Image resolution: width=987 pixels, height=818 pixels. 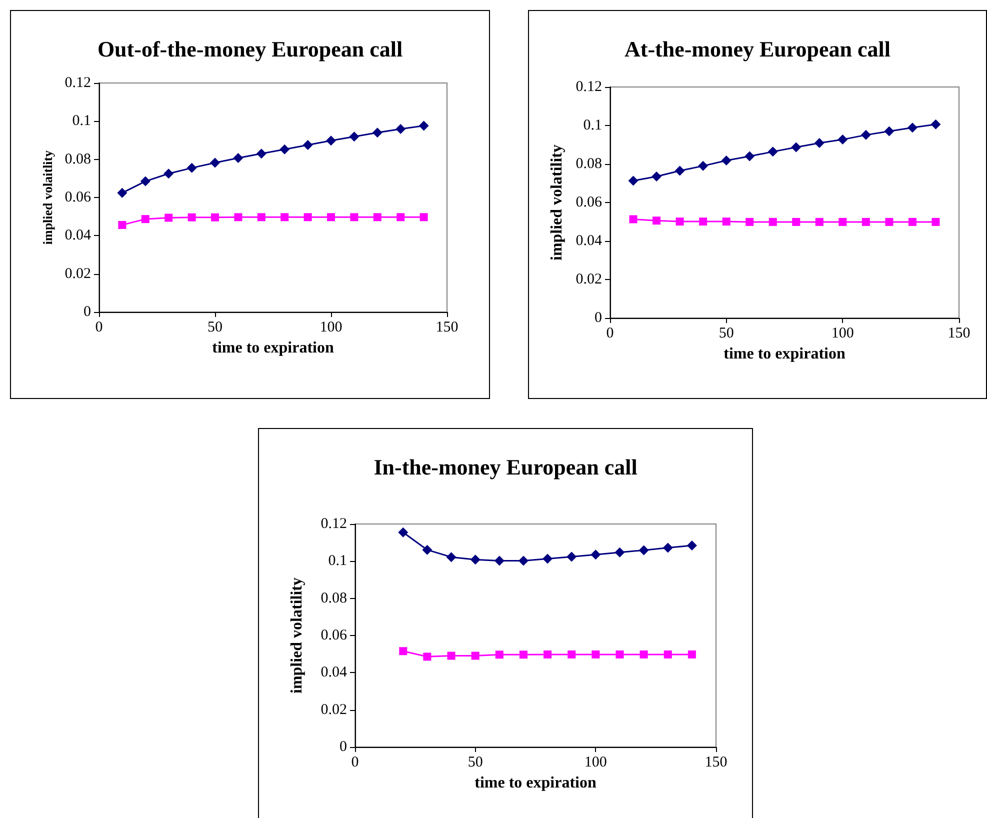 I want to click on chart-title: Out-of-the-money European call, so click(x=250, y=49).